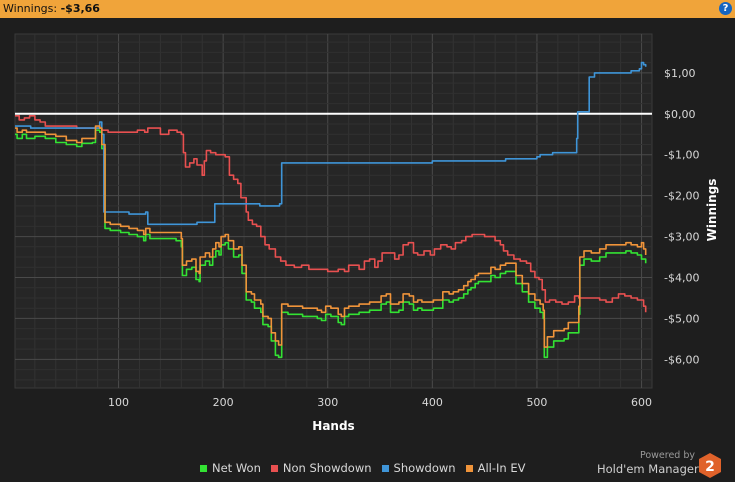 This screenshot has height=482, width=735. I want to click on x-tick-label: 300, so click(327, 402).